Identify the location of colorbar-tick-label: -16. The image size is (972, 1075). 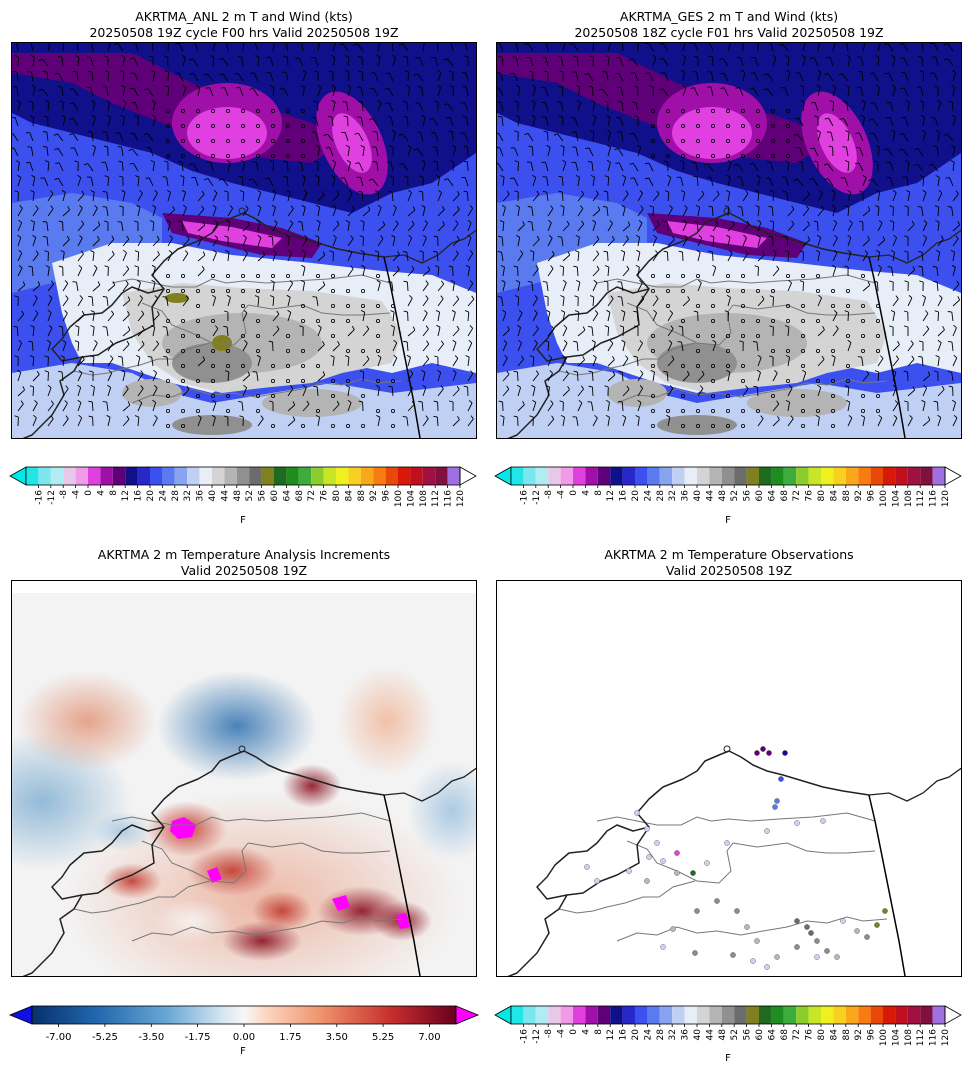
(39, 497).